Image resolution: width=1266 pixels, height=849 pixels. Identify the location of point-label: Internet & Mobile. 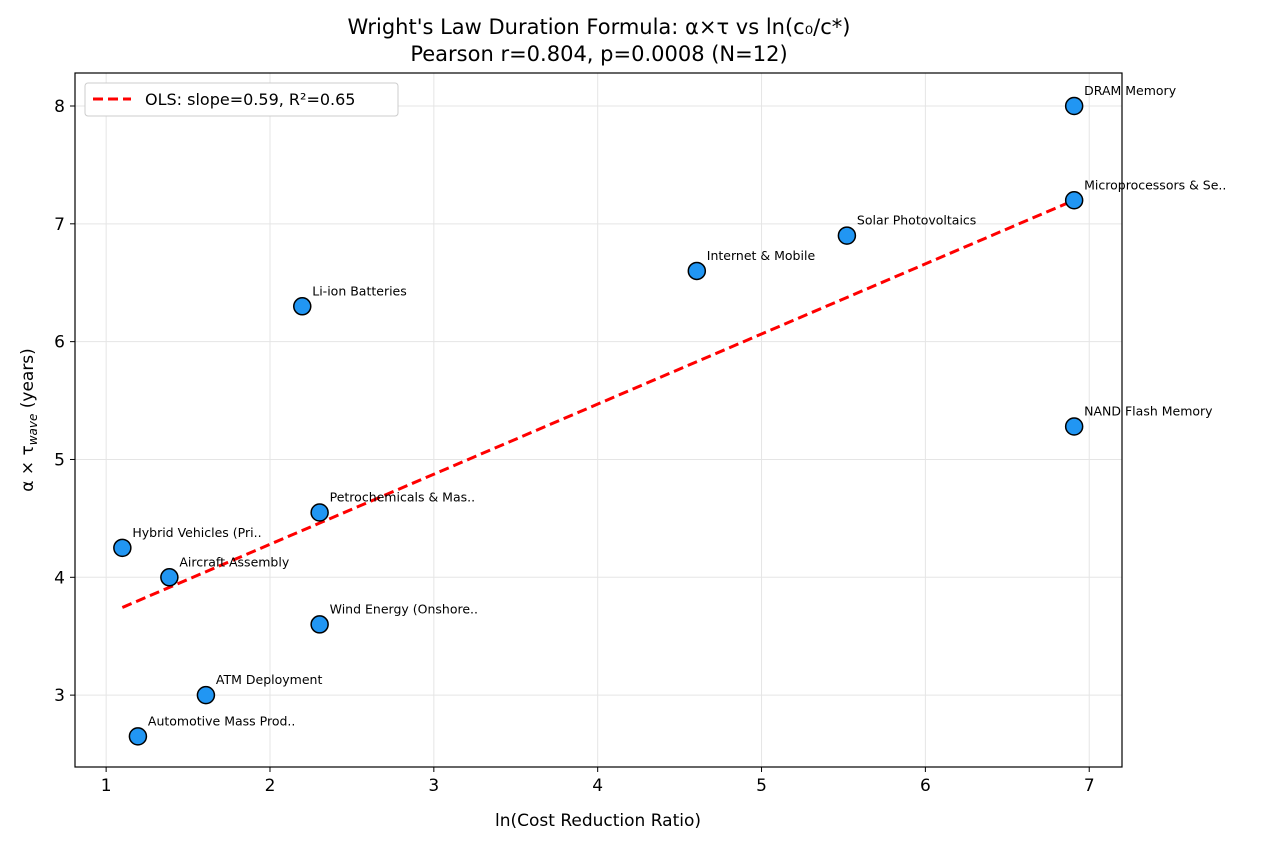
(761, 255).